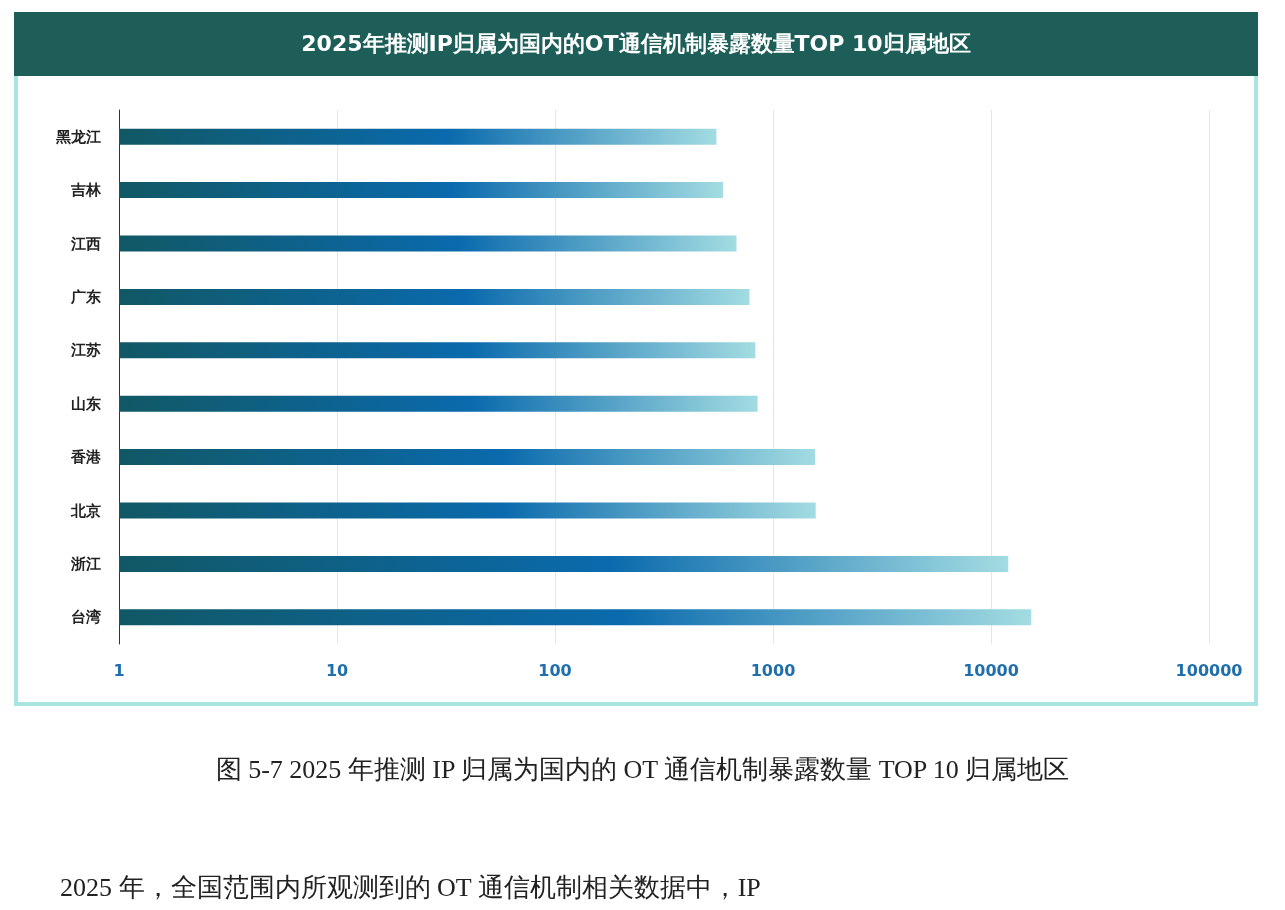 The height and width of the screenshot is (910, 1285). Describe the element at coordinates (85, 296) in the screenshot. I see `y-tick-label: 广东` at that location.